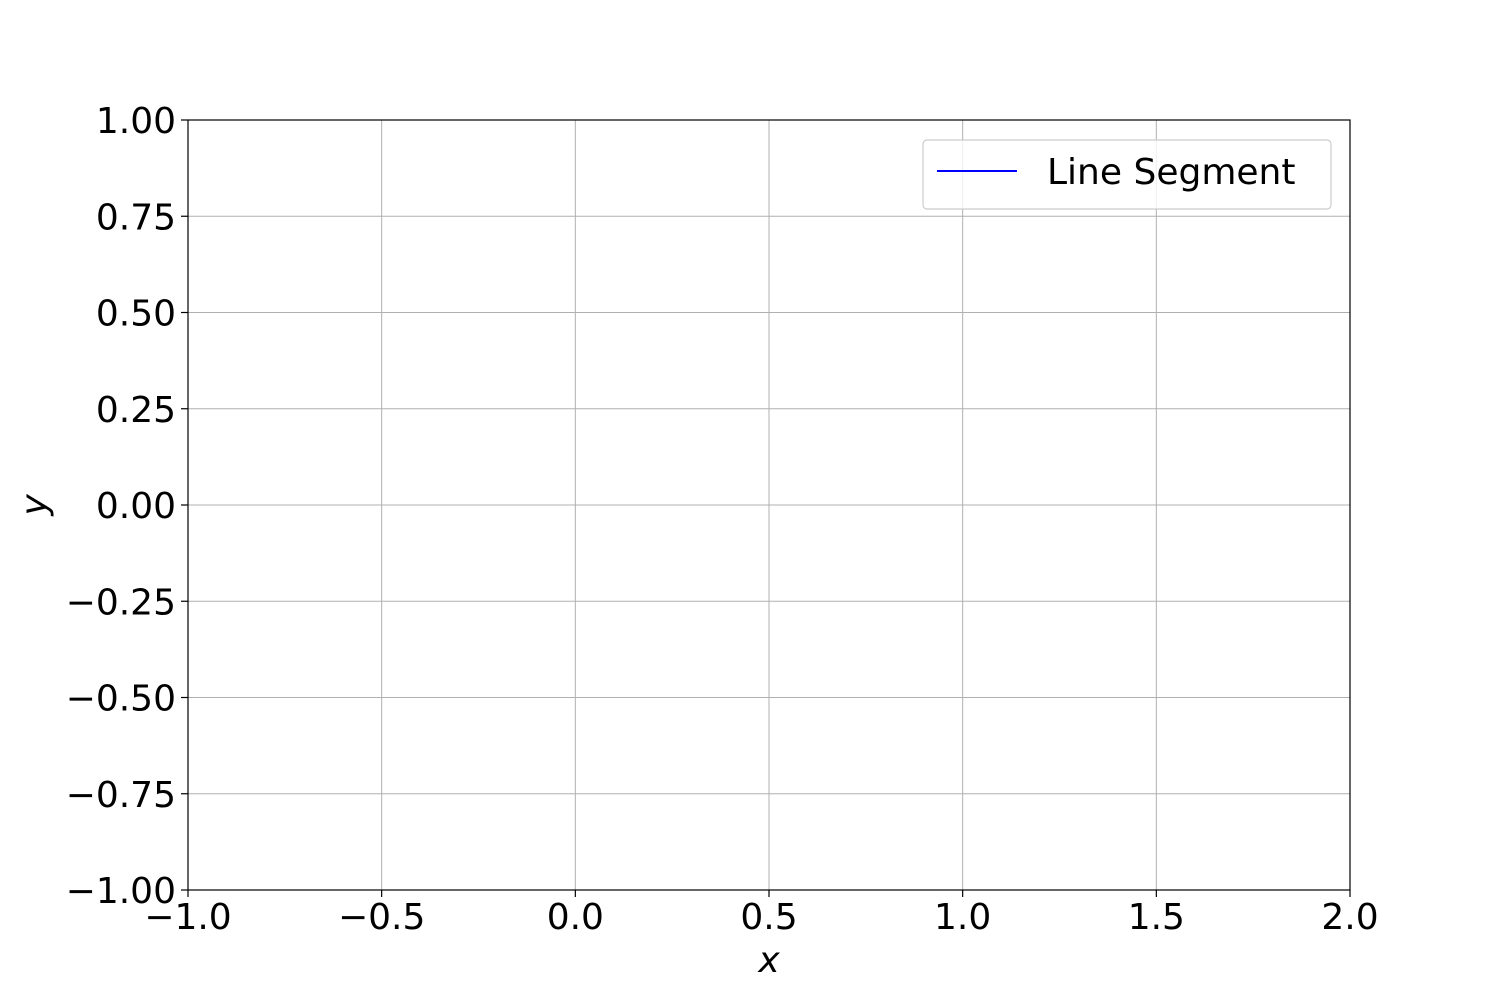 Image resolution: width=1500 pixels, height=1000 pixels. I want to click on y-axis-ticks: −1.00 −0.75 −0.50 −0.25 0.00 0.25 0.50 0.75 1.00, so click(127, 506).